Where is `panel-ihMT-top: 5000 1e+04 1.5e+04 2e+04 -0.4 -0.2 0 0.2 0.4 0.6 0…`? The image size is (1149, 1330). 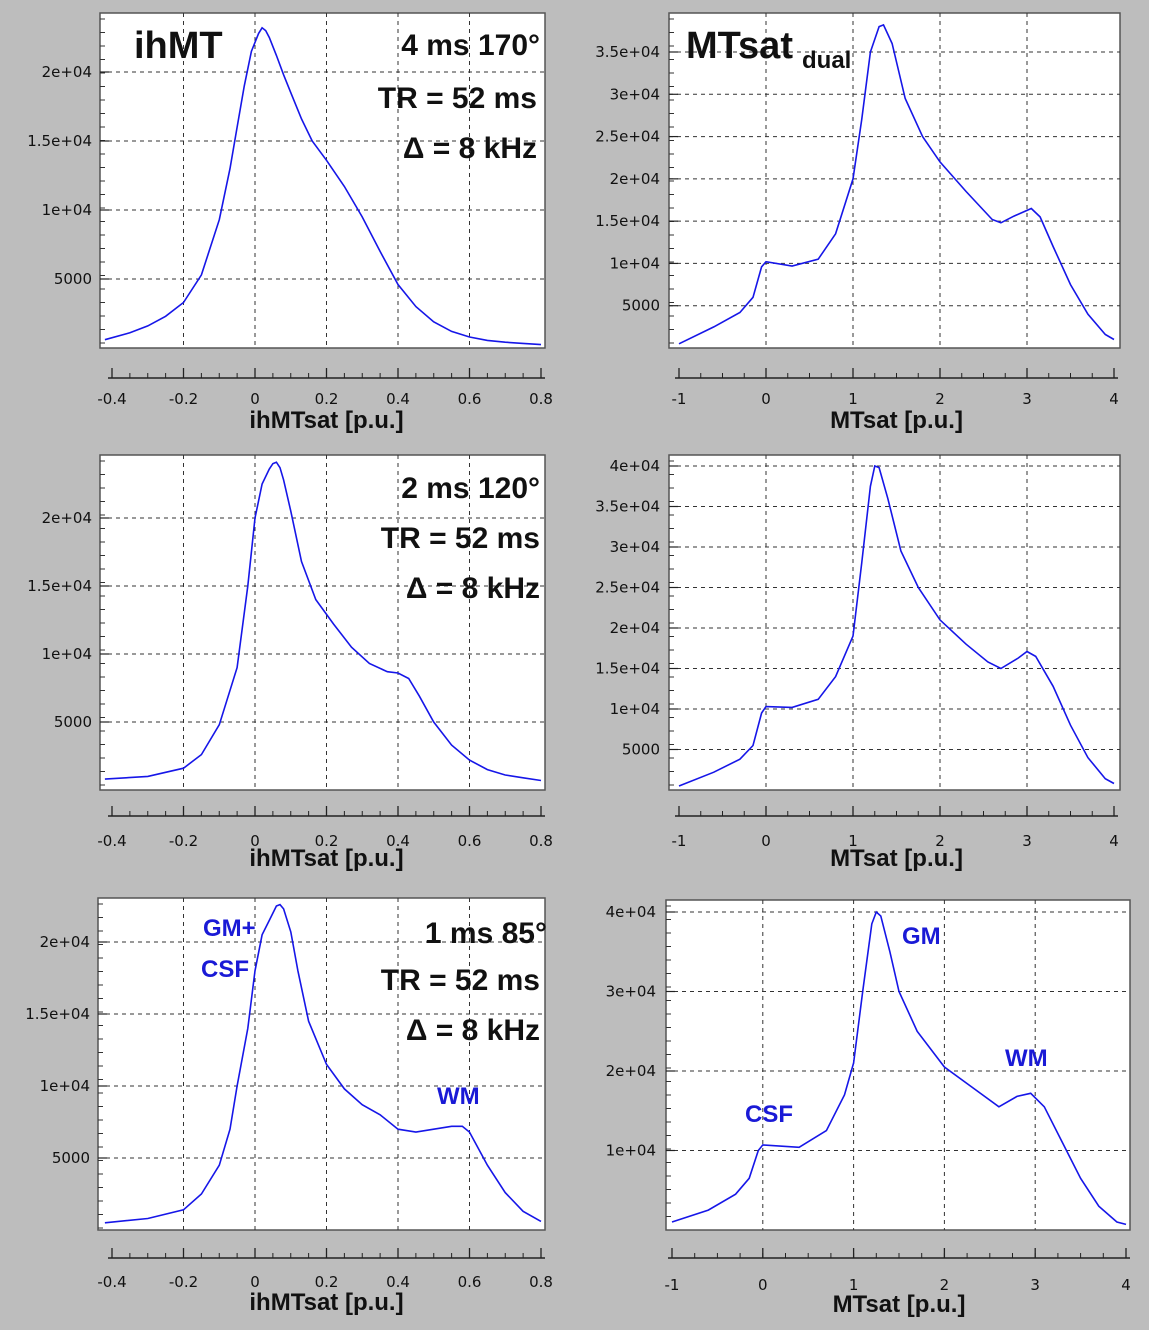
panel-ihMT-top: 5000 1e+04 1.5e+04 2e+04 -0.4 -0.2 0 0.2 0.4 0.6 0… is located at coordinates (290, 223).